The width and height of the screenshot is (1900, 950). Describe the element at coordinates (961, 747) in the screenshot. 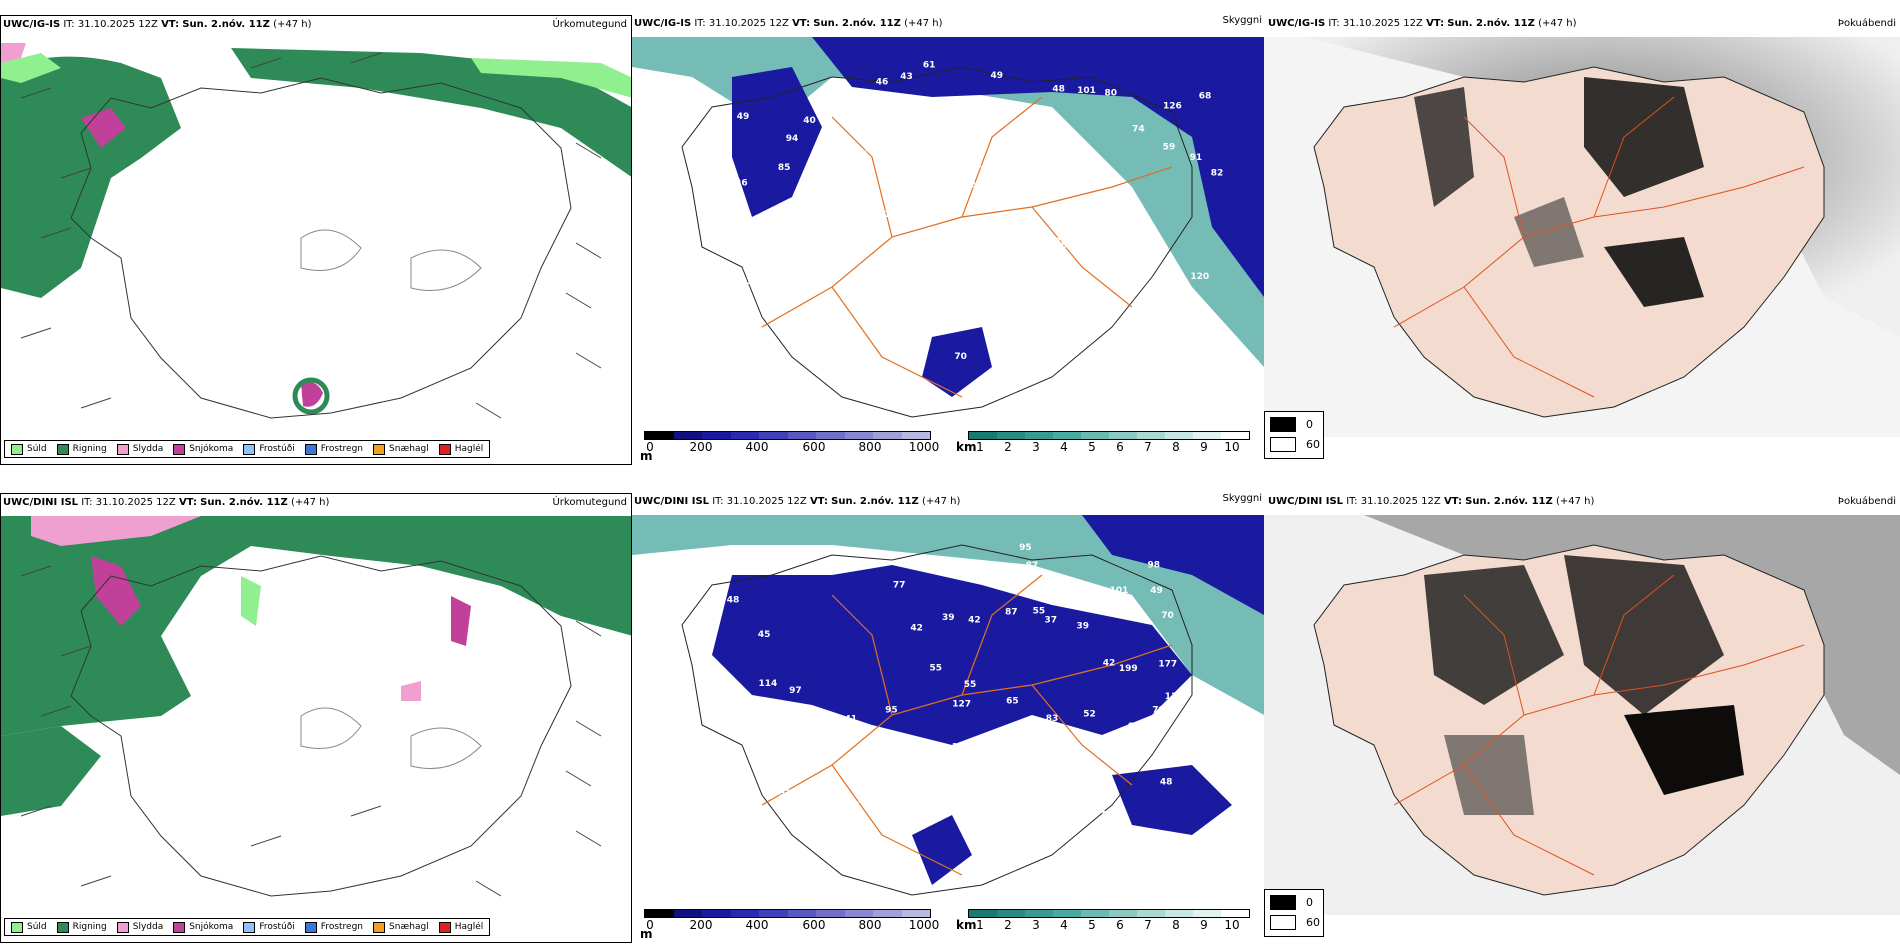

I see `cloudbase-label: 142` at that location.